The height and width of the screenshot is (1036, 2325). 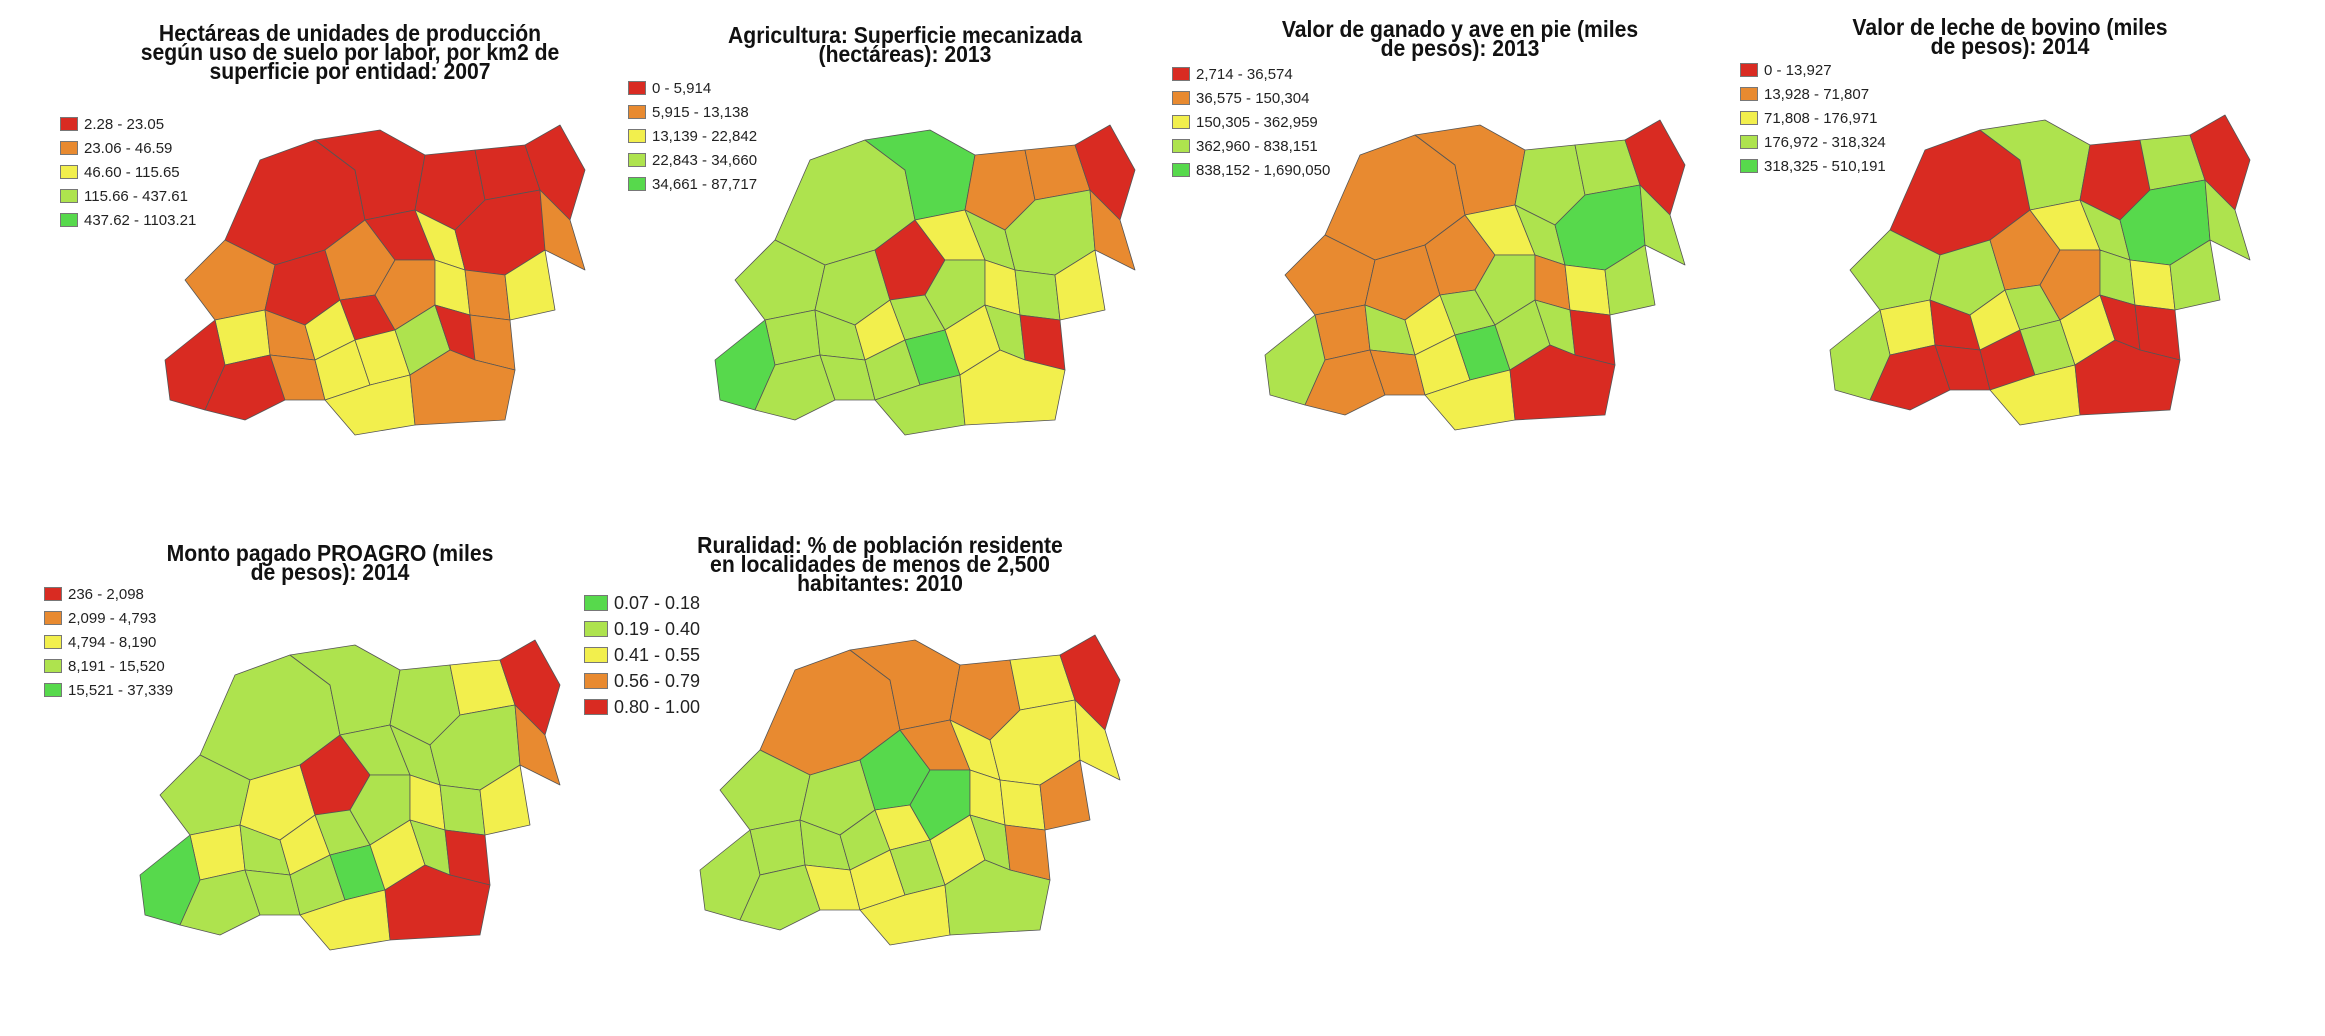 I want to click on legend-label: 362,960 - 838,151, so click(x=1257, y=146).